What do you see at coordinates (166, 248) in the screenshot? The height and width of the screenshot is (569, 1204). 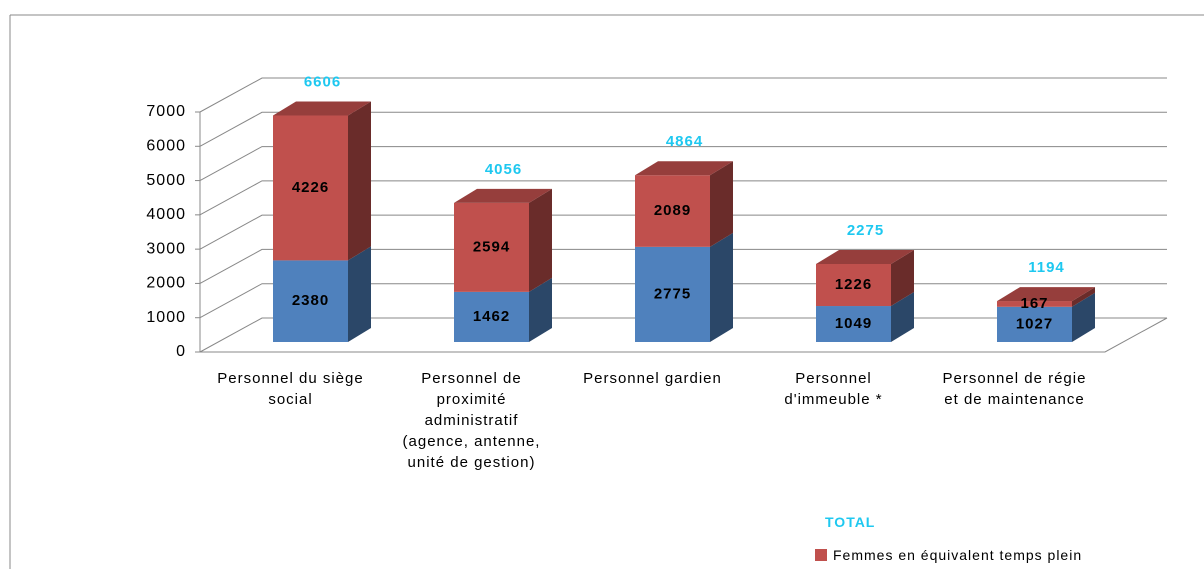 I see `y-tick-label: 3000` at bounding box center [166, 248].